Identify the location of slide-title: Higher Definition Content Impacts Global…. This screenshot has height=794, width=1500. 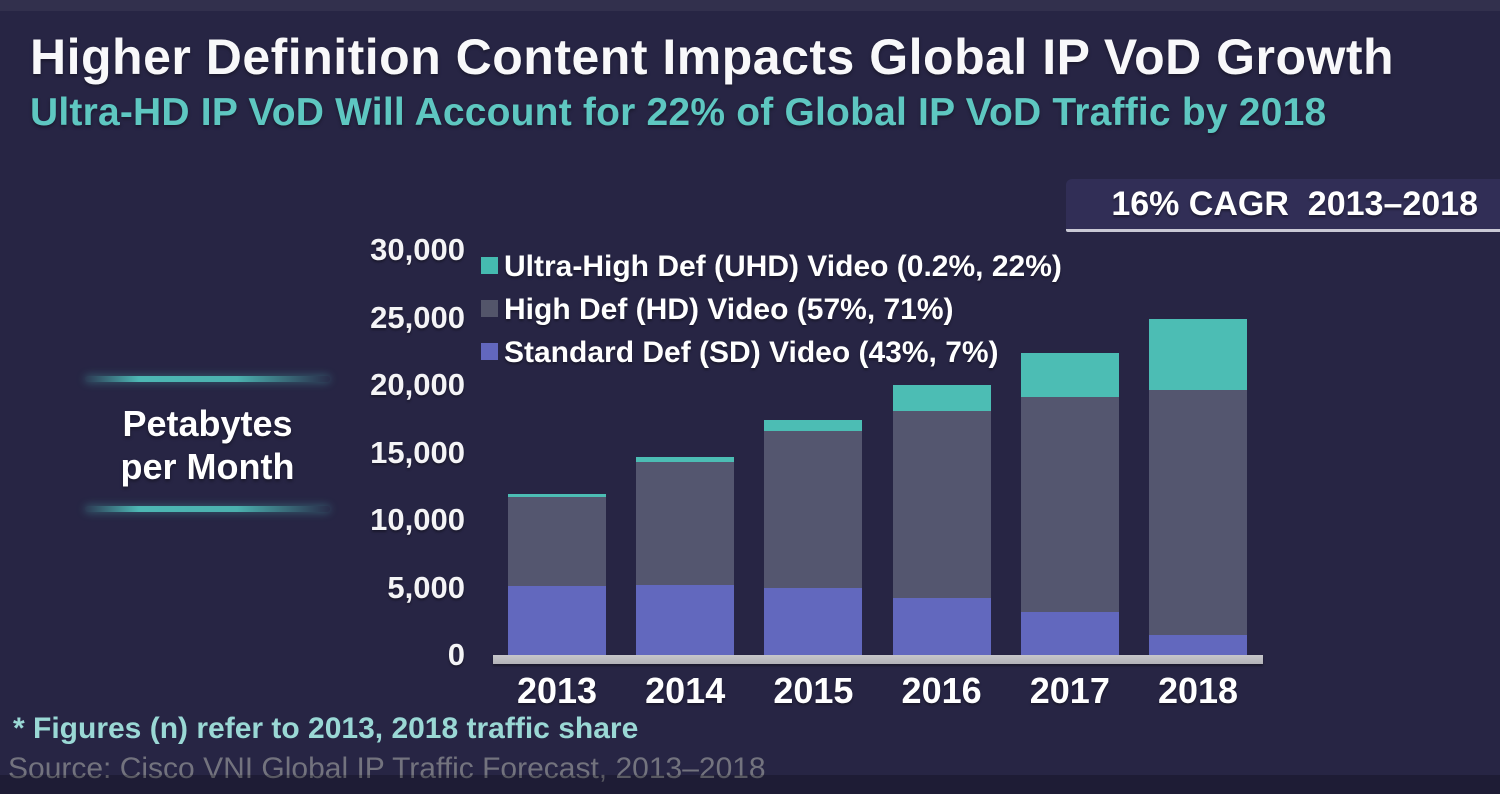
(712, 57).